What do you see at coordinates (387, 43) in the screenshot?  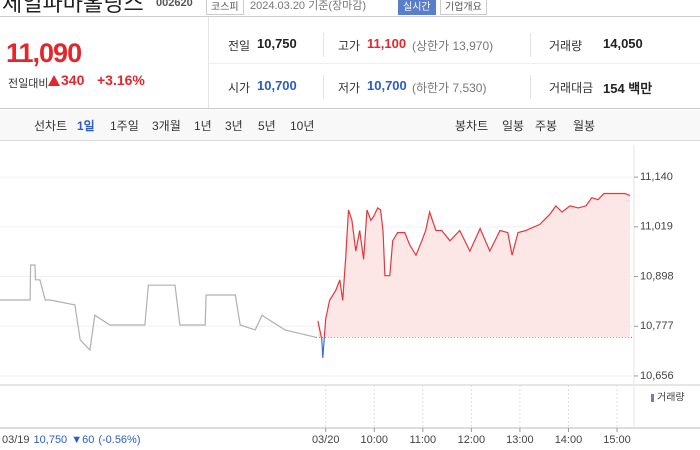 I see `stat-value: 11,100` at bounding box center [387, 43].